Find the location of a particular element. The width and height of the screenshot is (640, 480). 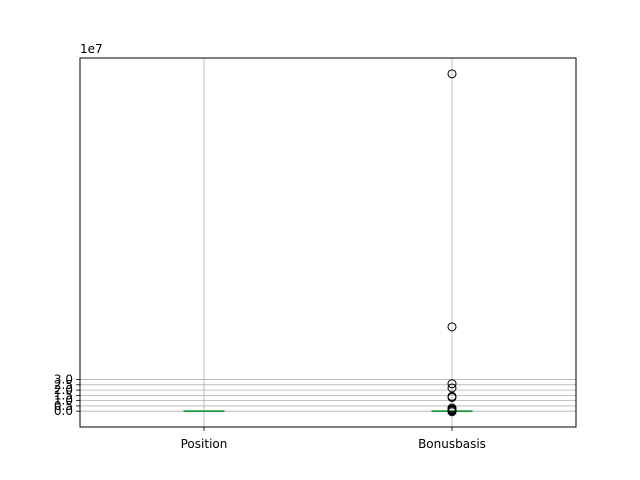

y-tick-label: 2.0 is located at coordinates (63, 390).